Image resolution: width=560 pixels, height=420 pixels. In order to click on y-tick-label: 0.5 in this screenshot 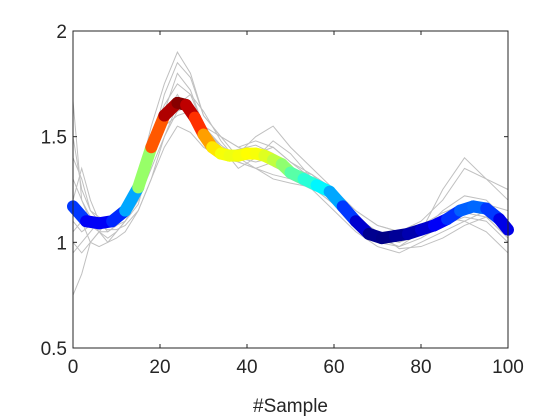, I will do `click(54, 349)`.